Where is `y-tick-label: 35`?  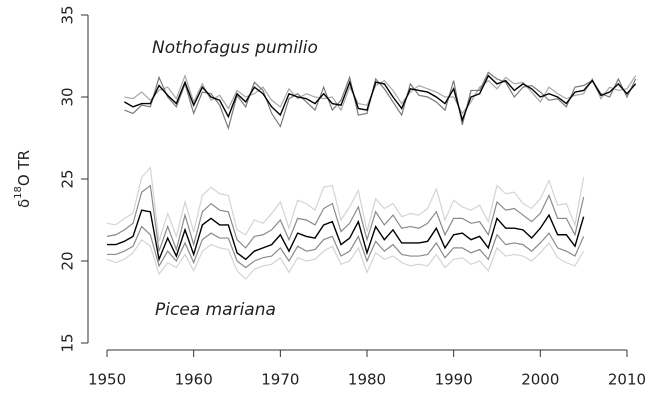
y-tick-label: 35 is located at coordinates (68, 14).